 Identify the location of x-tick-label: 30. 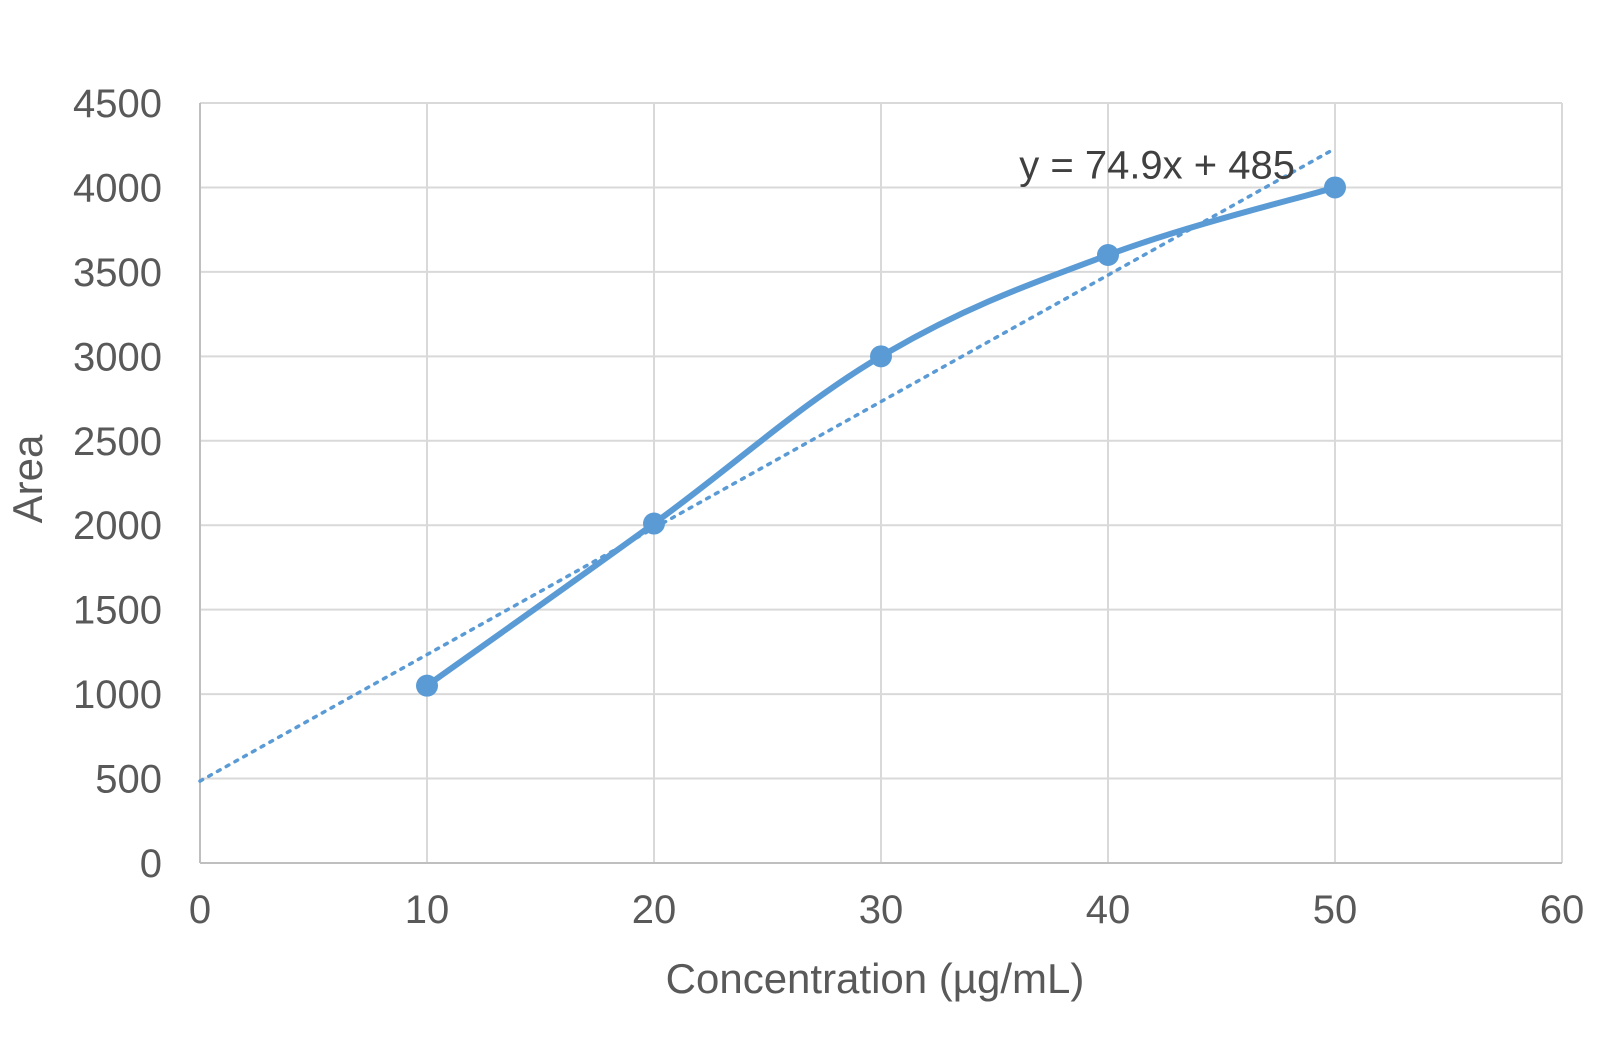
(881, 910).